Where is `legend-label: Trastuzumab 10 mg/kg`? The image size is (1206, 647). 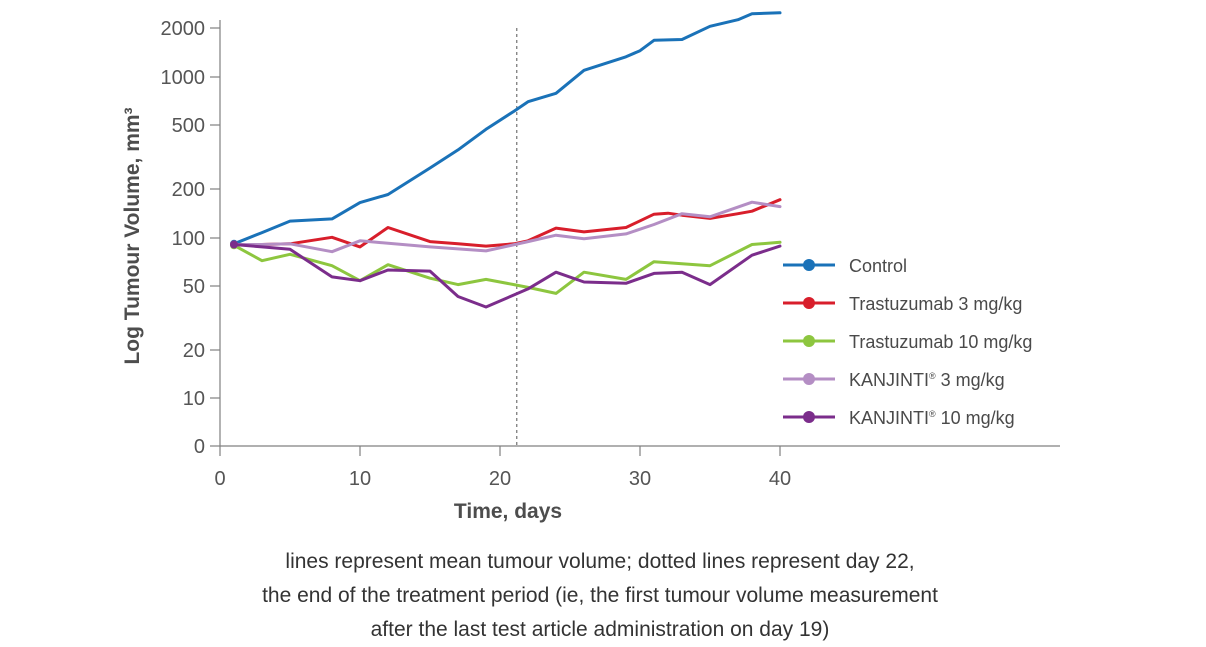
legend-label: Trastuzumab 10 mg/kg is located at coordinates (940, 342).